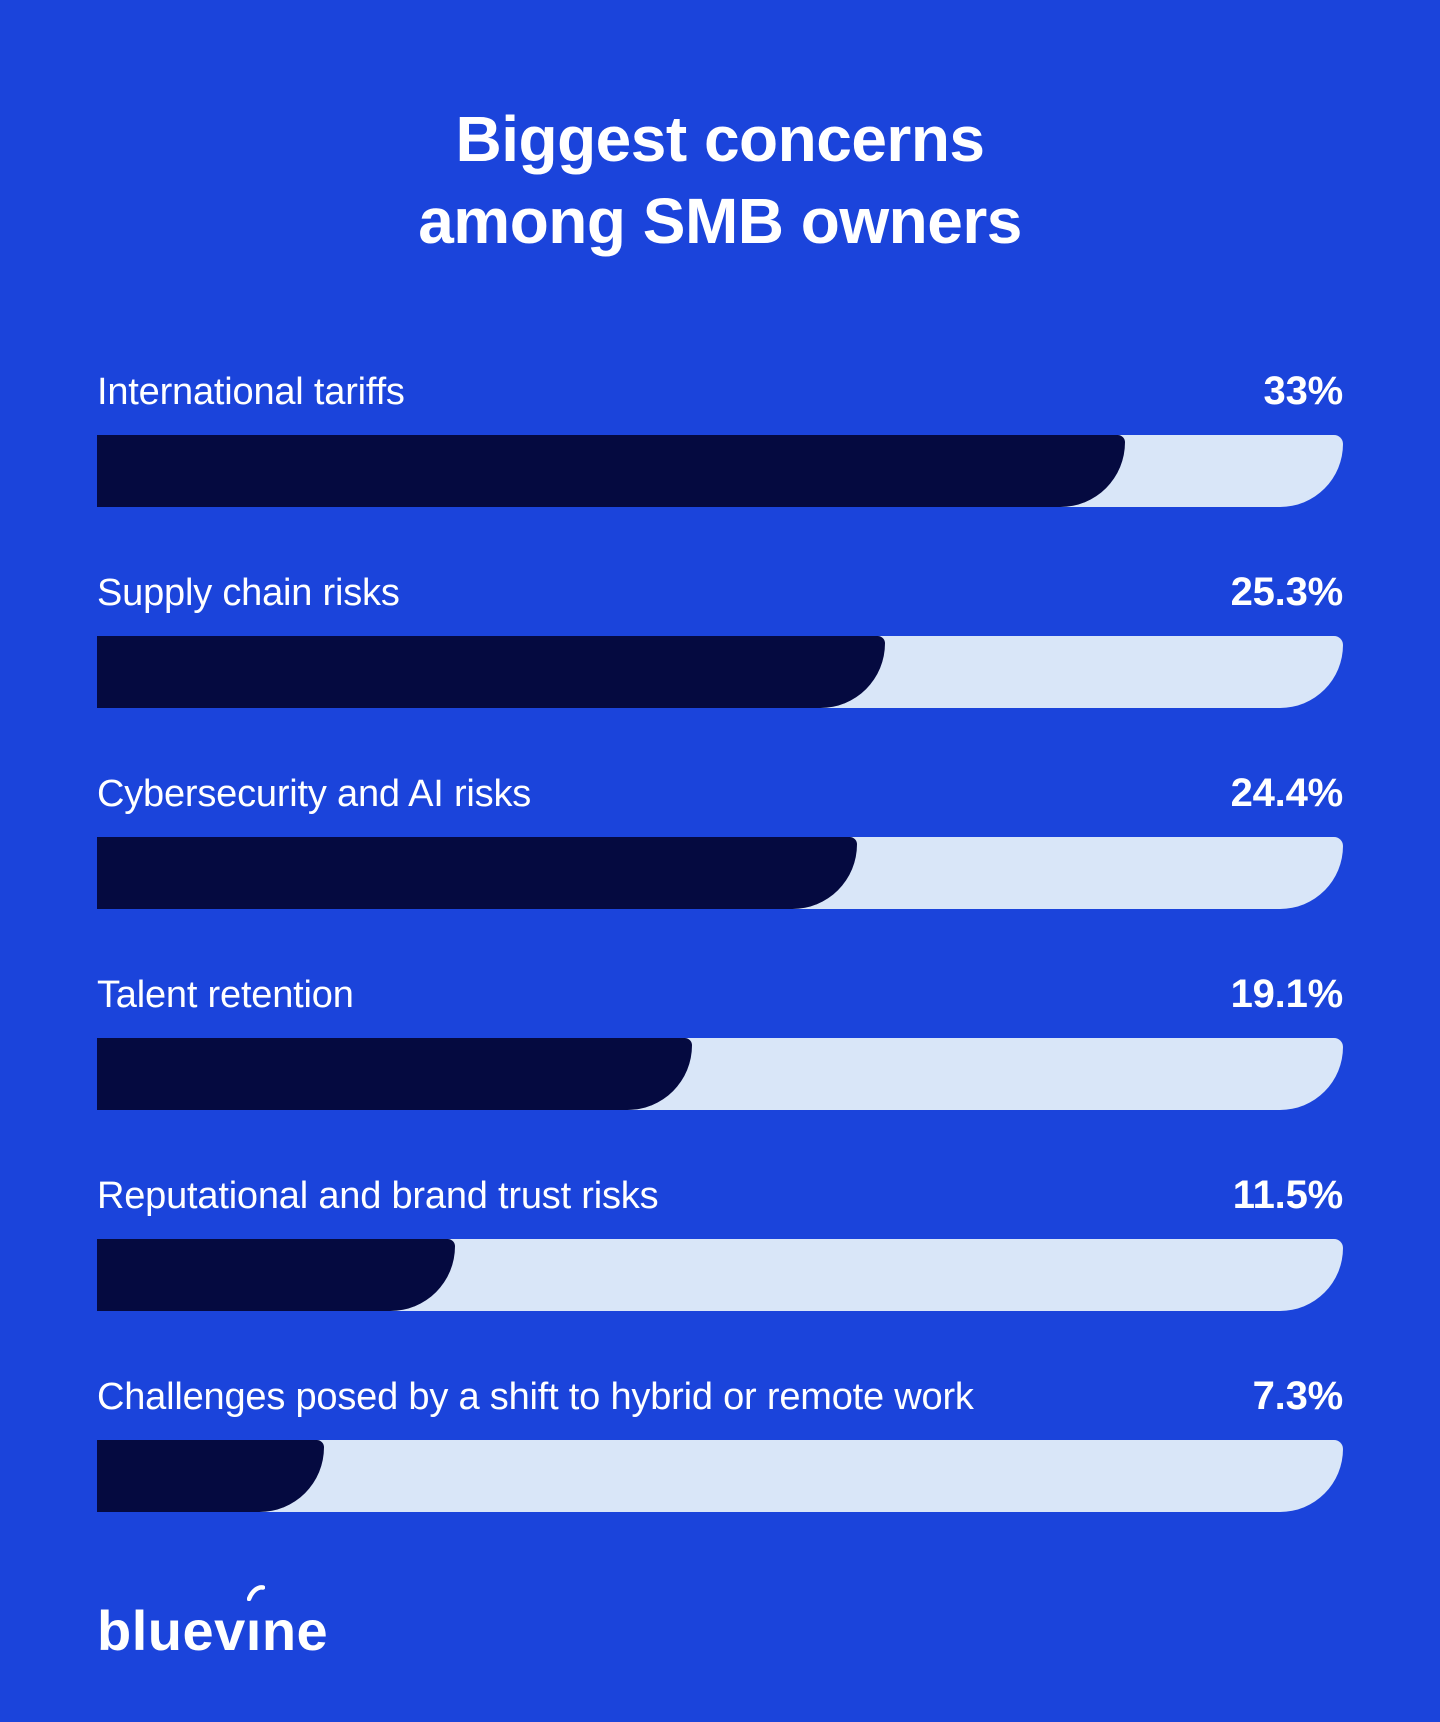 This screenshot has height=1722, width=1440. I want to click on bar-row-head: Reputational and brand trust risks 11.5%, so click(720, 1195).